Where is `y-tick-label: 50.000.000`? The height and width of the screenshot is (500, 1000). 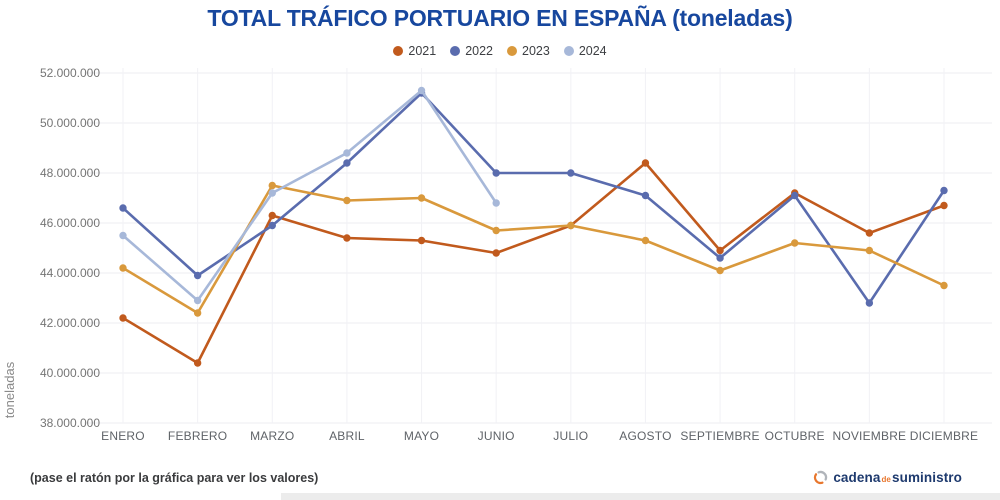
y-tick-label: 50.000.000 is located at coordinates (70, 123).